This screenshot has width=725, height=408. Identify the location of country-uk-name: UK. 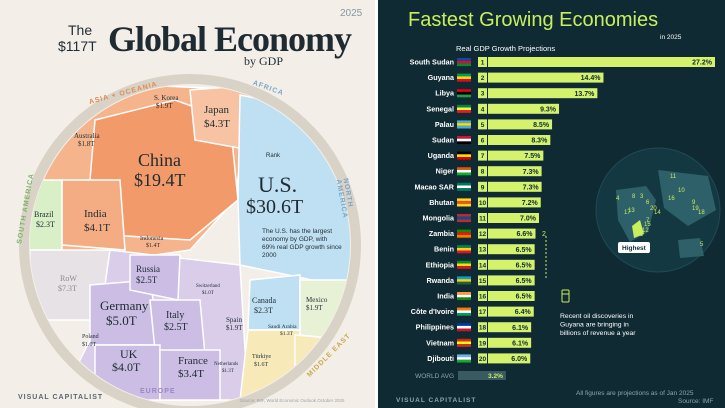
(129, 354).